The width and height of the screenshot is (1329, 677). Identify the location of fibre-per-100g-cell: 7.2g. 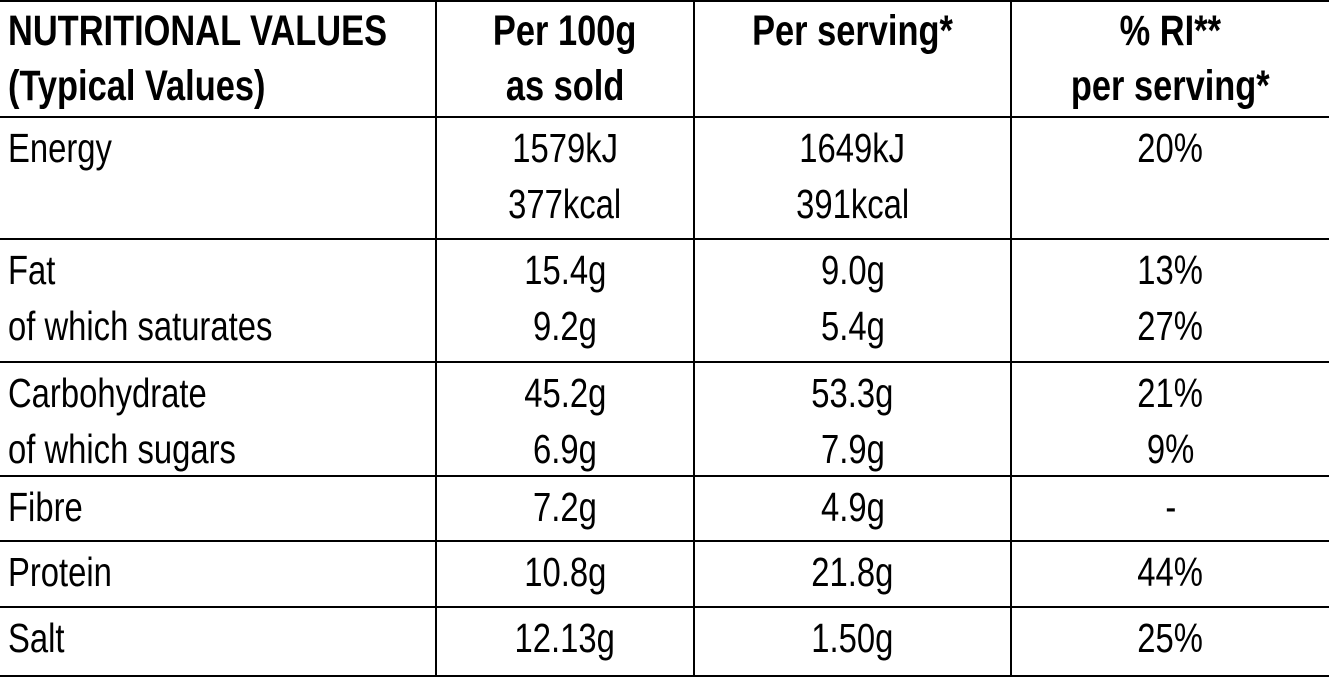
(566, 508).